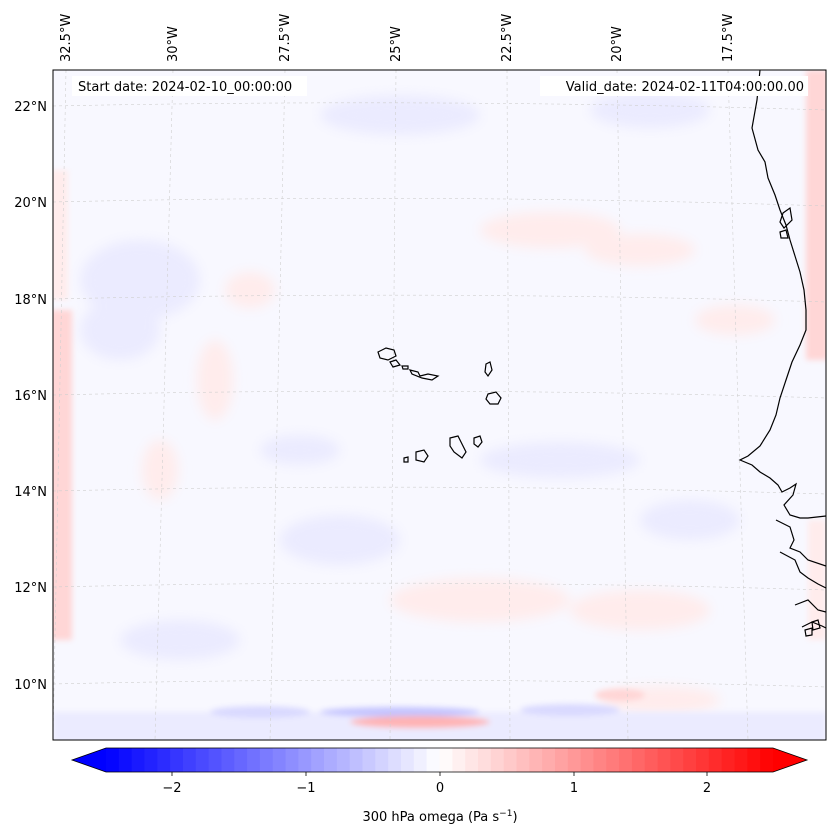 The image size is (837, 839). What do you see at coordinates (173, 44) in the screenshot?
I see `lon-label: 30°W` at bounding box center [173, 44].